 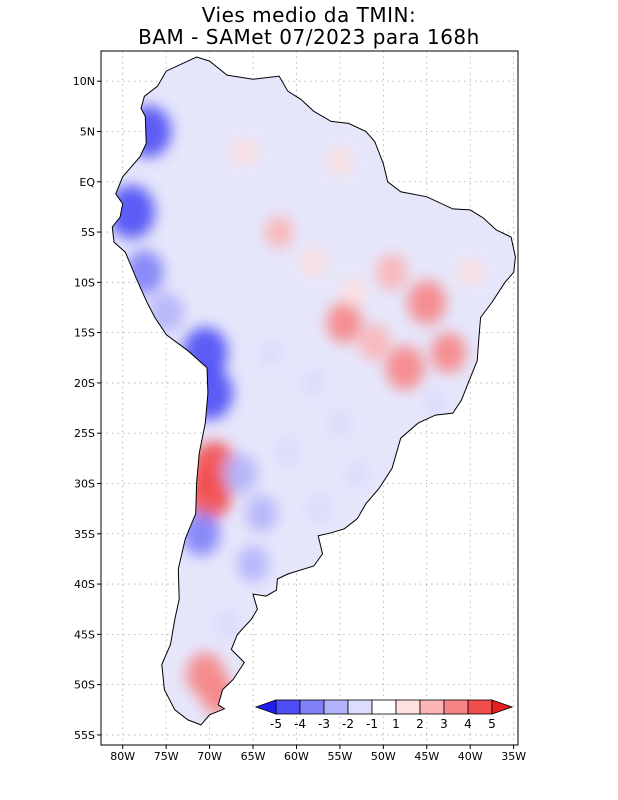 I want to click on lon-tick-label: 60W, so click(x=296, y=756).